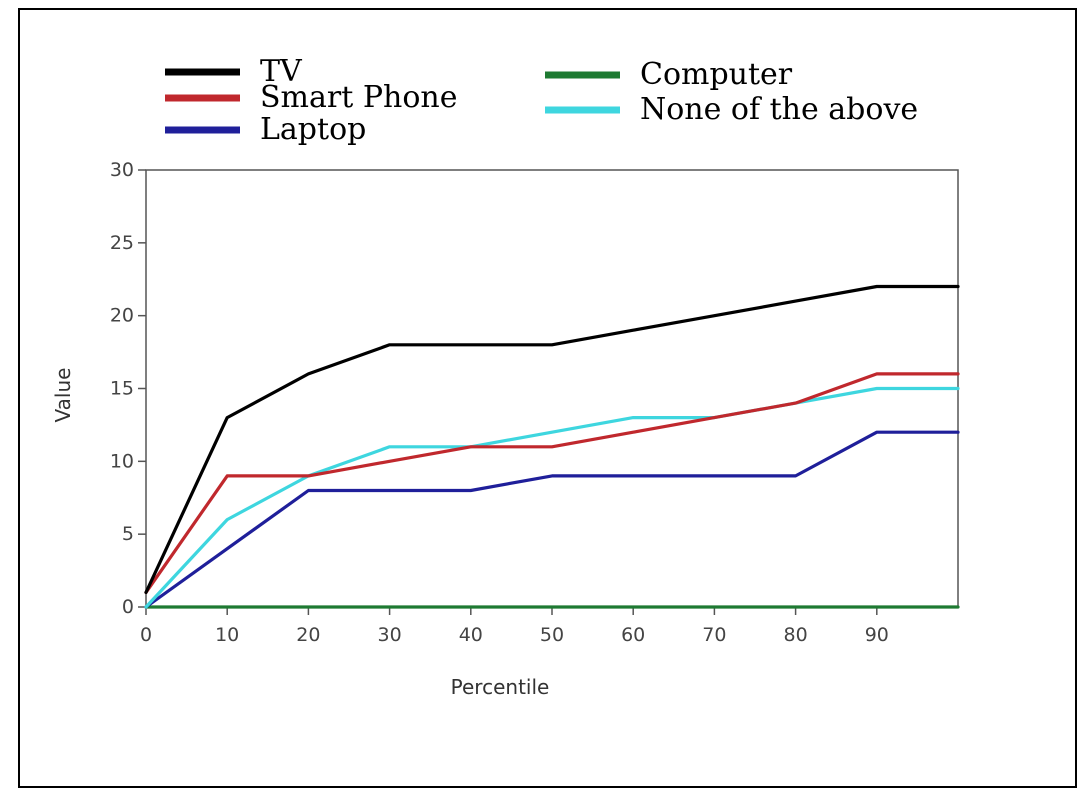 The width and height of the screenshot is (1089, 788). I want to click on x-tick-label: 50, so click(552, 635).